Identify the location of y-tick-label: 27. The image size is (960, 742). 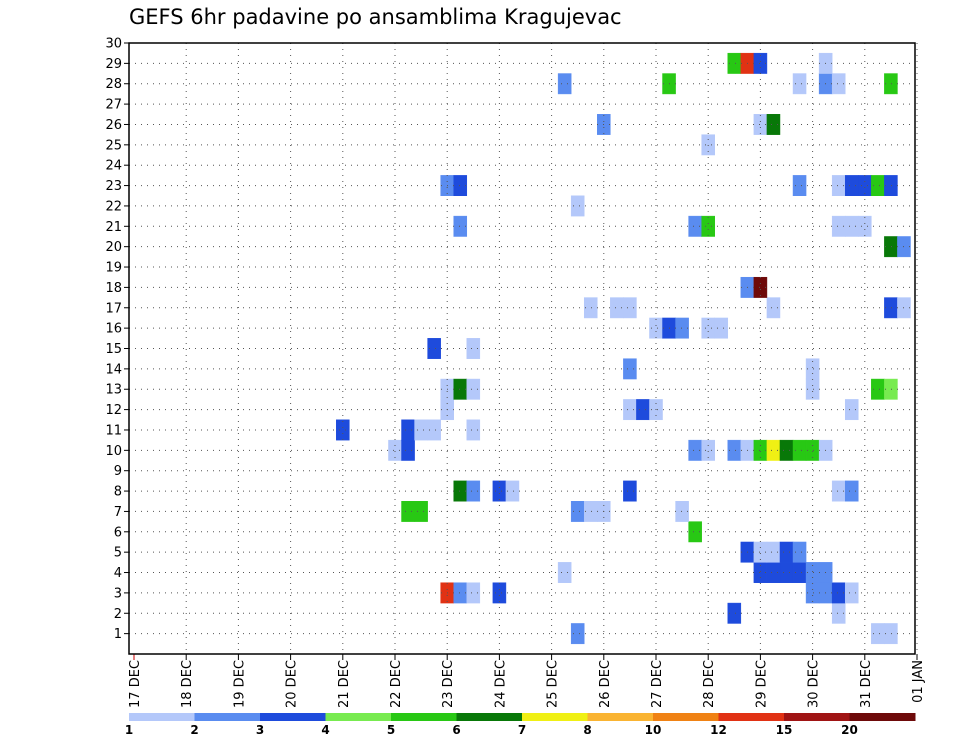
(113, 105).